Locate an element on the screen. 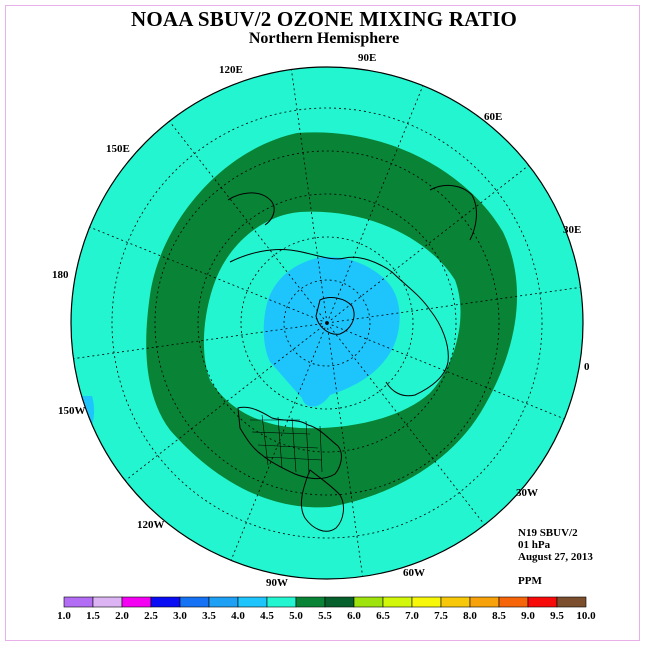  north-america-outline is located at coordinates (289, 443).